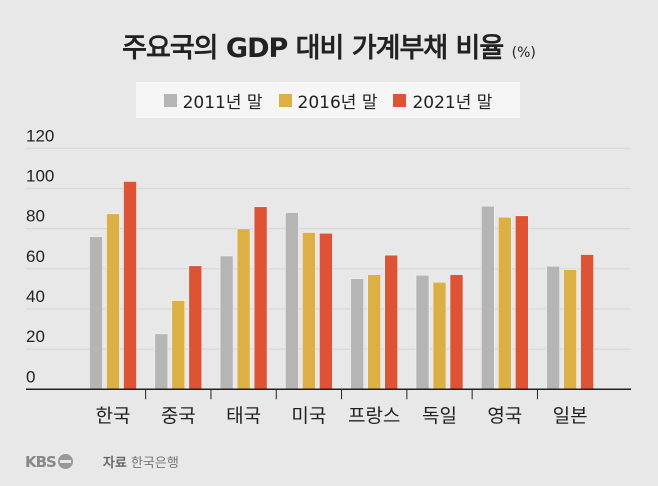  Describe the element at coordinates (222, 102) in the screenshot. I see `legend-label: 2011년 말` at that location.